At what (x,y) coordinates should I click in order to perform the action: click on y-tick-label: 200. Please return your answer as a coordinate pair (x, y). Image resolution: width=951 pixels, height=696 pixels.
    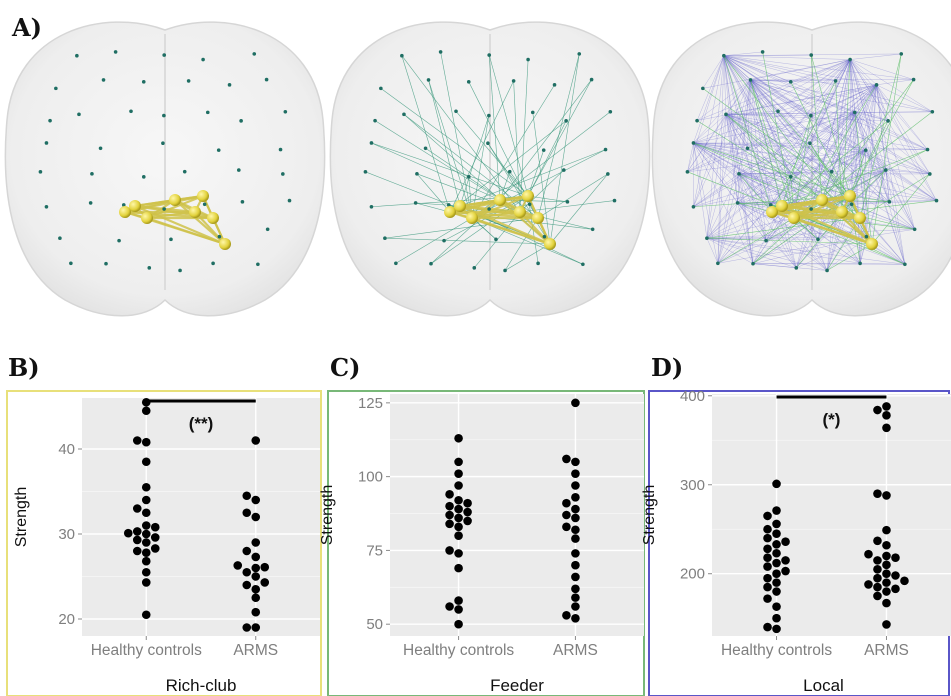
    Looking at the image, I should click on (692, 574).